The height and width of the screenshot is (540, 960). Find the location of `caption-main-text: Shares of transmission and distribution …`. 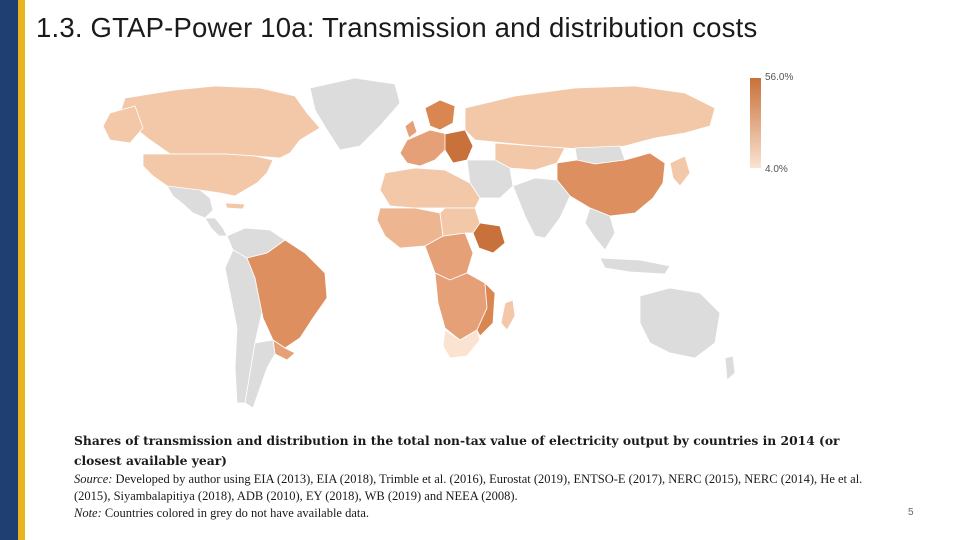

caption-main-text: Shares of transmission and distribution … is located at coordinates (457, 450).